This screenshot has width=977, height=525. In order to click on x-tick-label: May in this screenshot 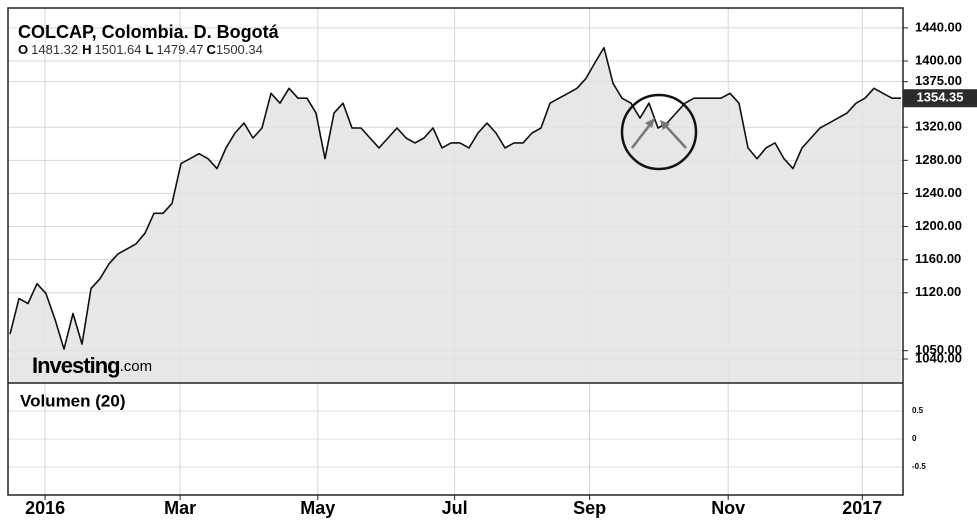, I will do `click(317, 508)`.